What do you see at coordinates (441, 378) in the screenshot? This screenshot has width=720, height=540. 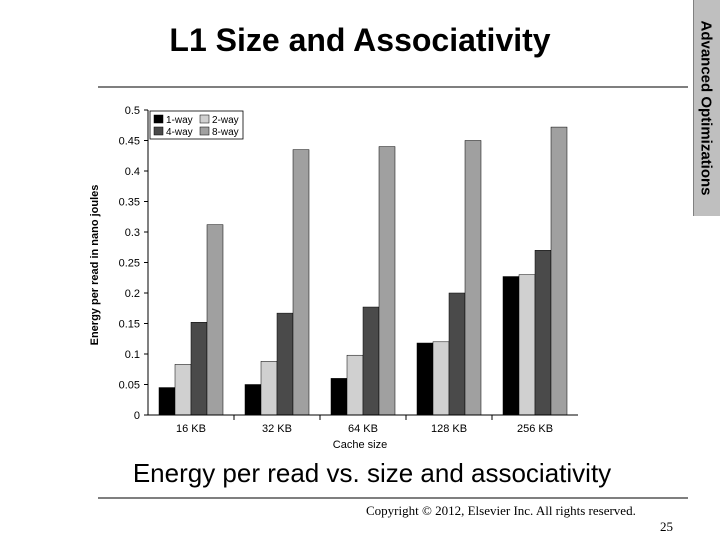 I see `bar-2-way-128KB` at bounding box center [441, 378].